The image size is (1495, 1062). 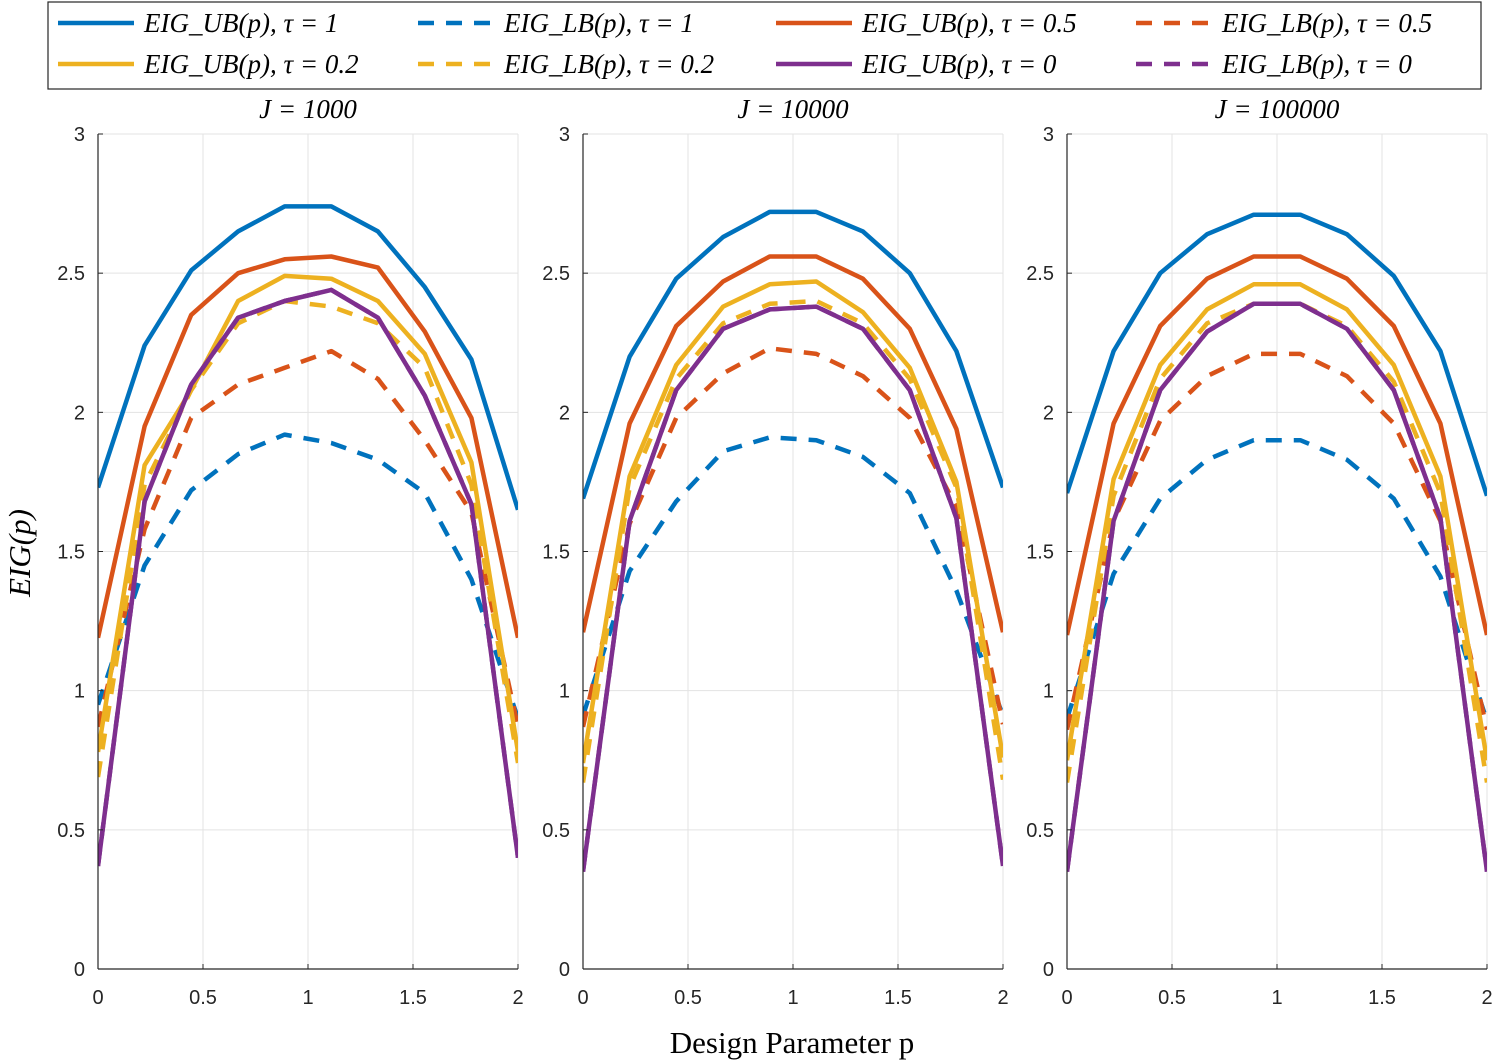 I want to click on legend-item-eig-ub-p-tau-0: EIG_UB(p), τ = 0, so click(x=916, y=64).